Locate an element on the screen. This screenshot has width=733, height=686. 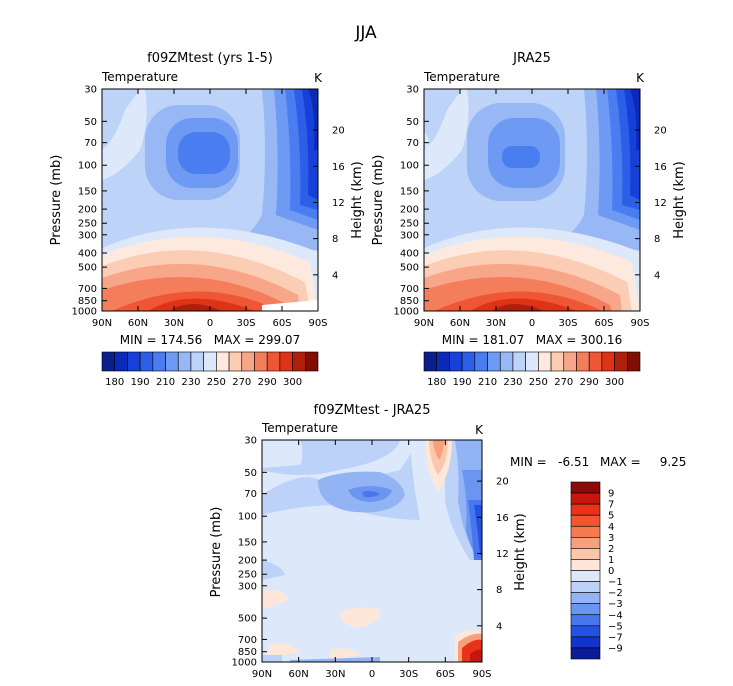
xtick-label: 30S is located at coordinates (408, 674).